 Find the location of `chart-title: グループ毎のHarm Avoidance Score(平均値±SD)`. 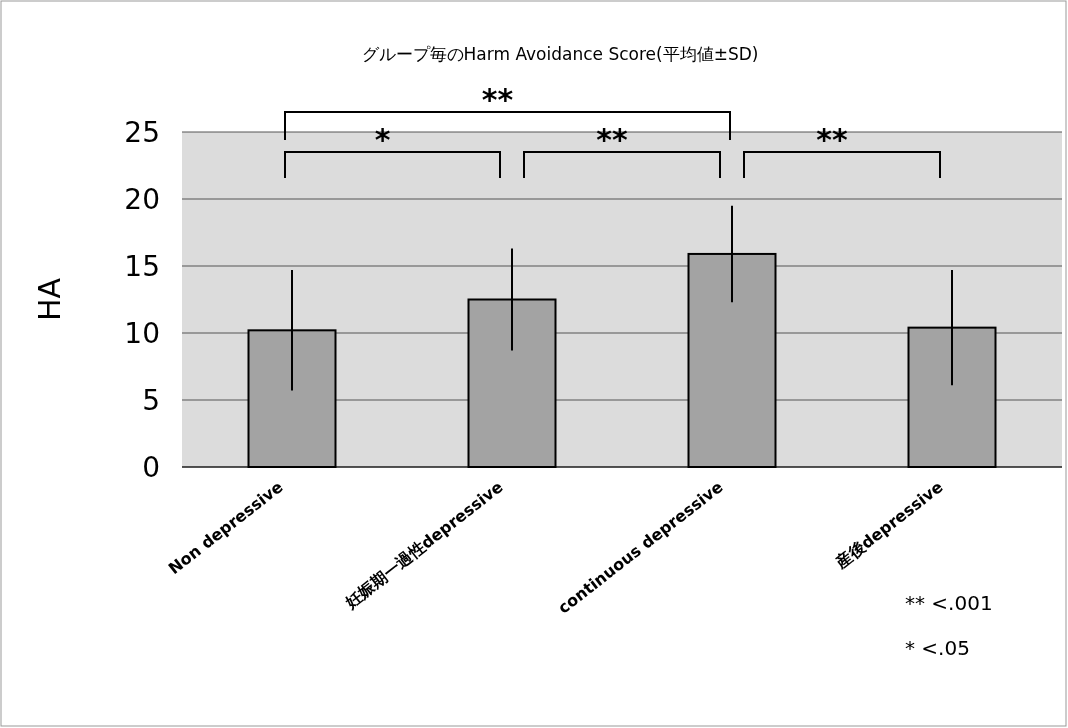

chart-title: グループ毎のHarm Avoidance Score(平均値±SD) is located at coordinates (560, 54).